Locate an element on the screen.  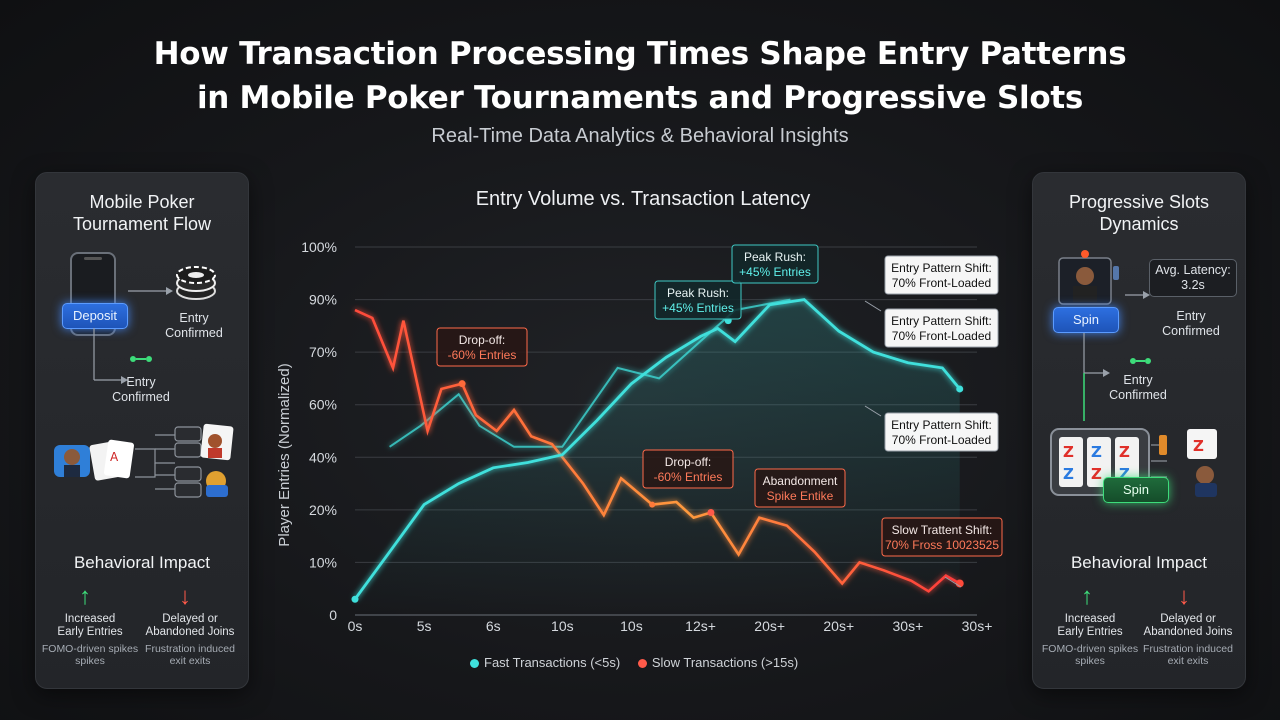
poker-panel-title-line2: Tournament Flow is located at coordinates (142, 224).